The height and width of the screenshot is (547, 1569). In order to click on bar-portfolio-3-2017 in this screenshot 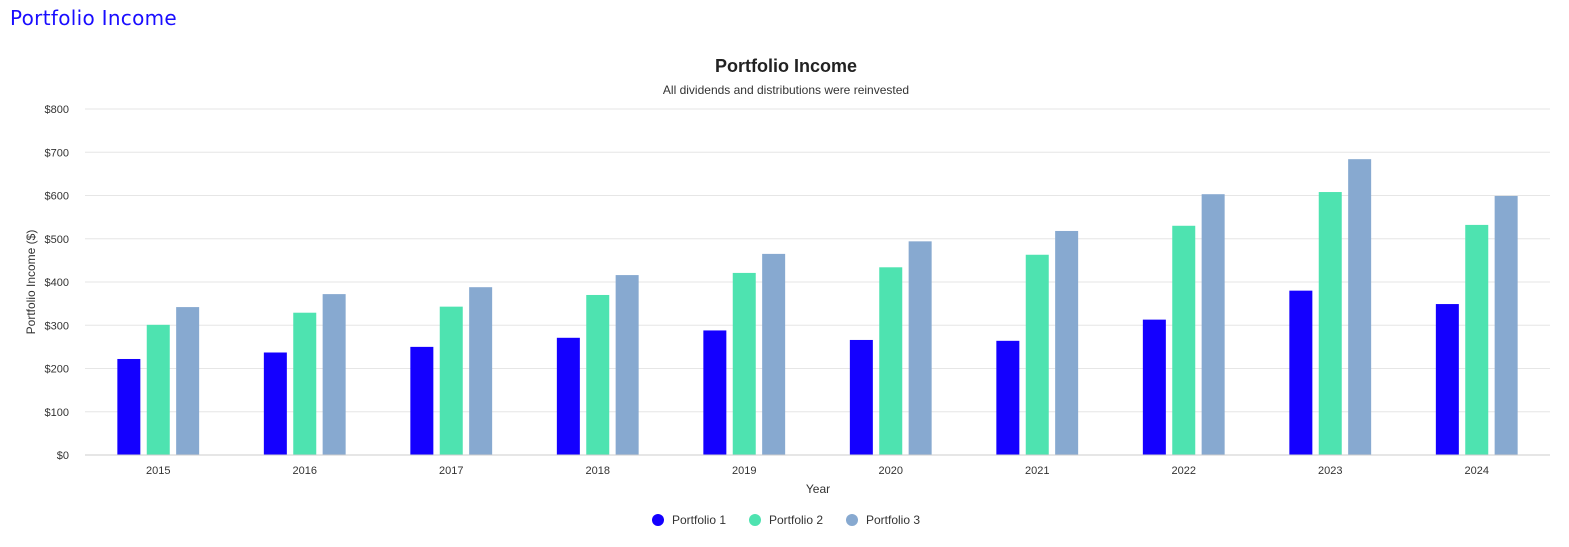, I will do `click(481, 371)`.